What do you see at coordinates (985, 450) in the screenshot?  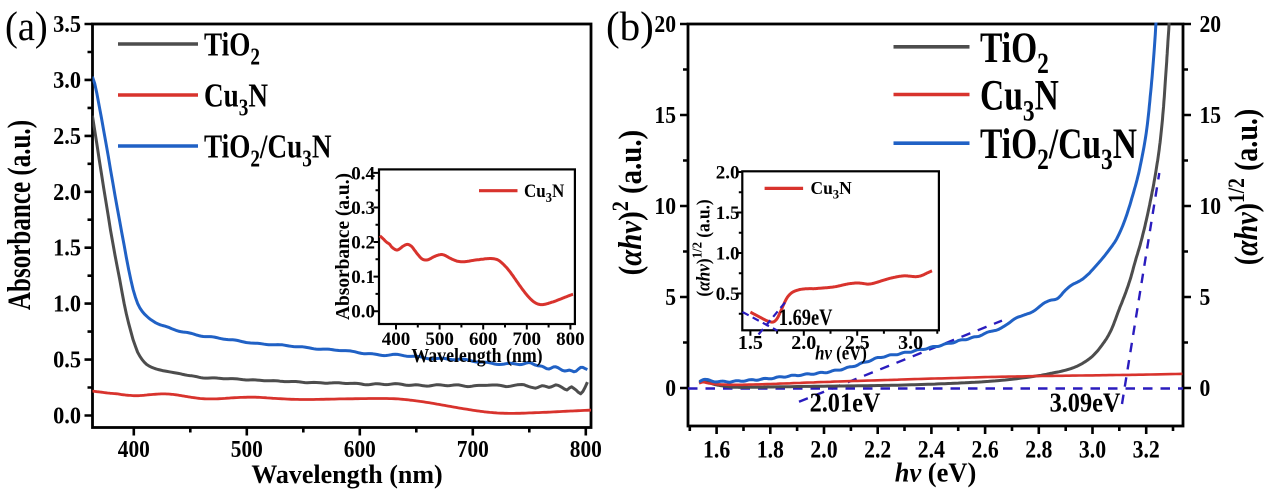 I see `svg-text: 2.6` at bounding box center [985, 450].